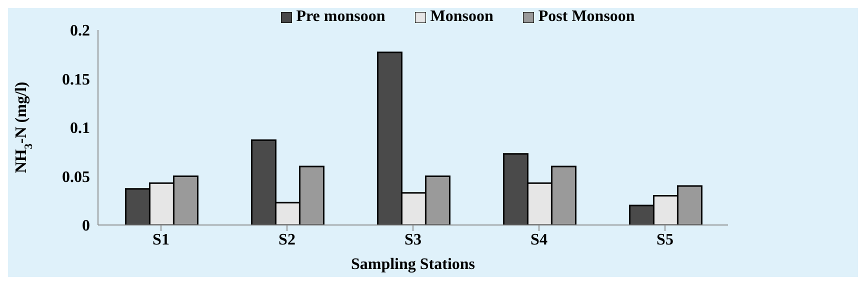 The height and width of the screenshot is (285, 866). What do you see at coordinates (665, 239) in the screenshot?
I see `x-tick-label: S5` at bounding box center [665, 239].